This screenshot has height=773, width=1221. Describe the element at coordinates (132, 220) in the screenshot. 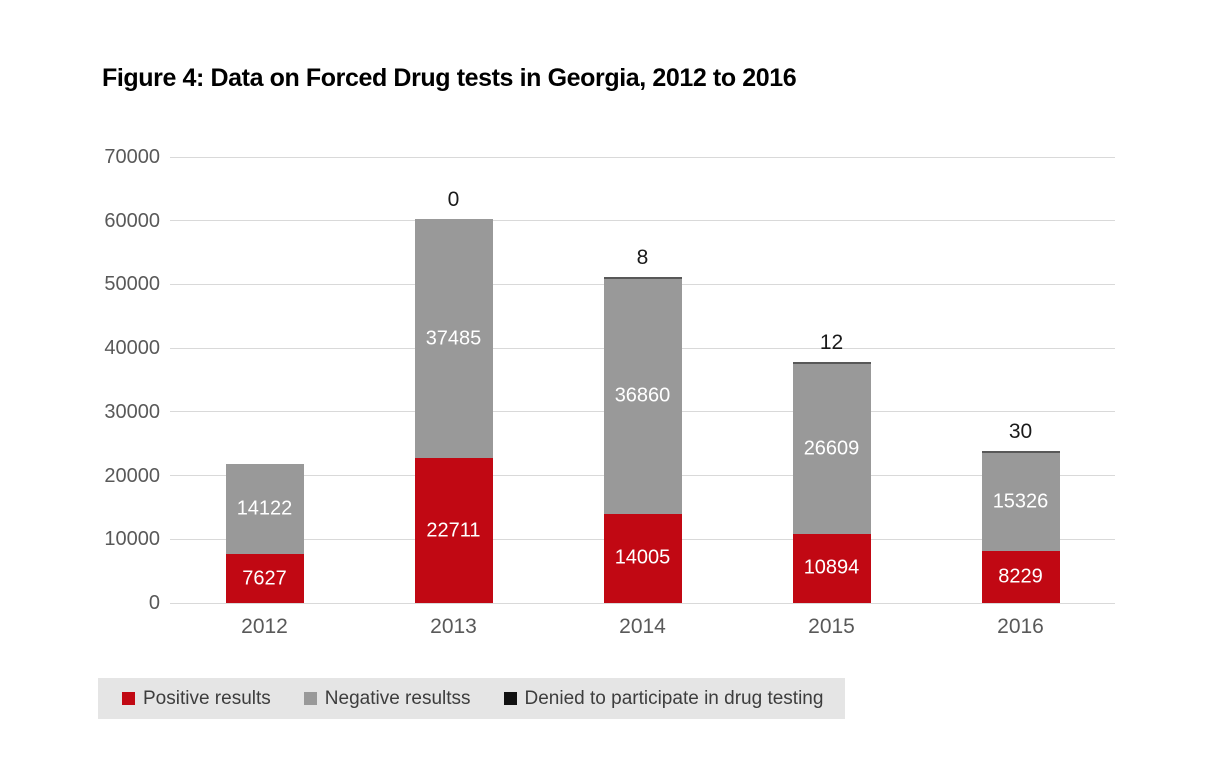

I see `y-axis-tick-label: 60000` at that location.